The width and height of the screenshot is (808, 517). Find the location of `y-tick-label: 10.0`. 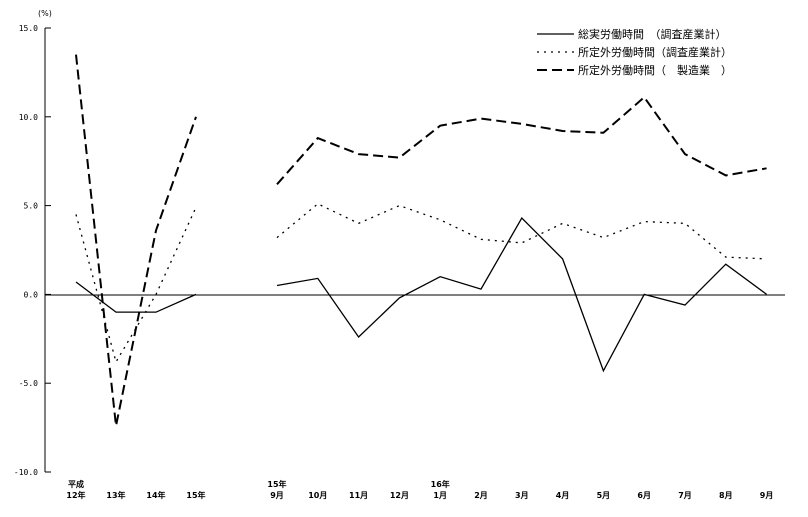

y-tick-label: 10.0 is located at coordinates (28, 117).